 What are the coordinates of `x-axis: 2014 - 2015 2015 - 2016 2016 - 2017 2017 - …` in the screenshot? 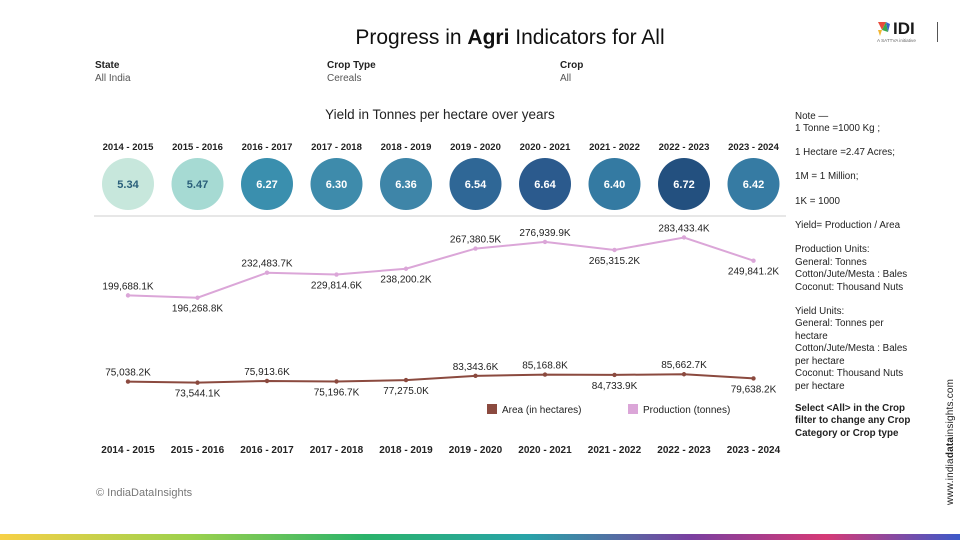 It's located at (440, 450).